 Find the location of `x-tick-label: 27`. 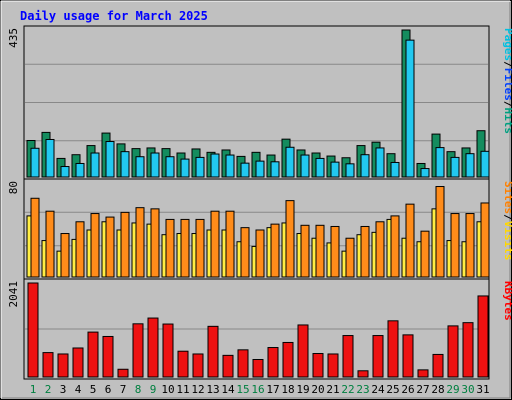

x-tick-label: 27 is located at coordinates (422, 389).